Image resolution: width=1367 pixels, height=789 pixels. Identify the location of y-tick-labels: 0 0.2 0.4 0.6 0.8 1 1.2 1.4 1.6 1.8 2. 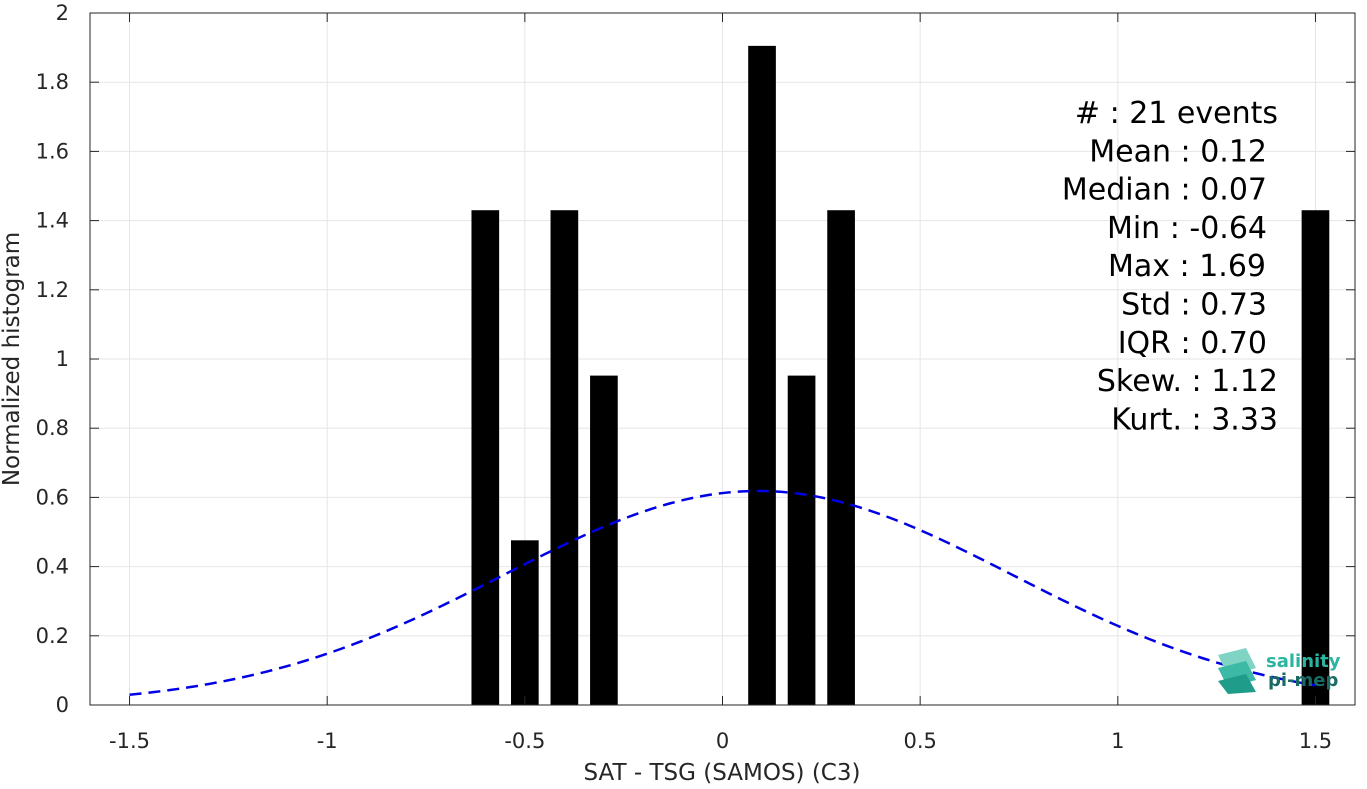
(52, 359).